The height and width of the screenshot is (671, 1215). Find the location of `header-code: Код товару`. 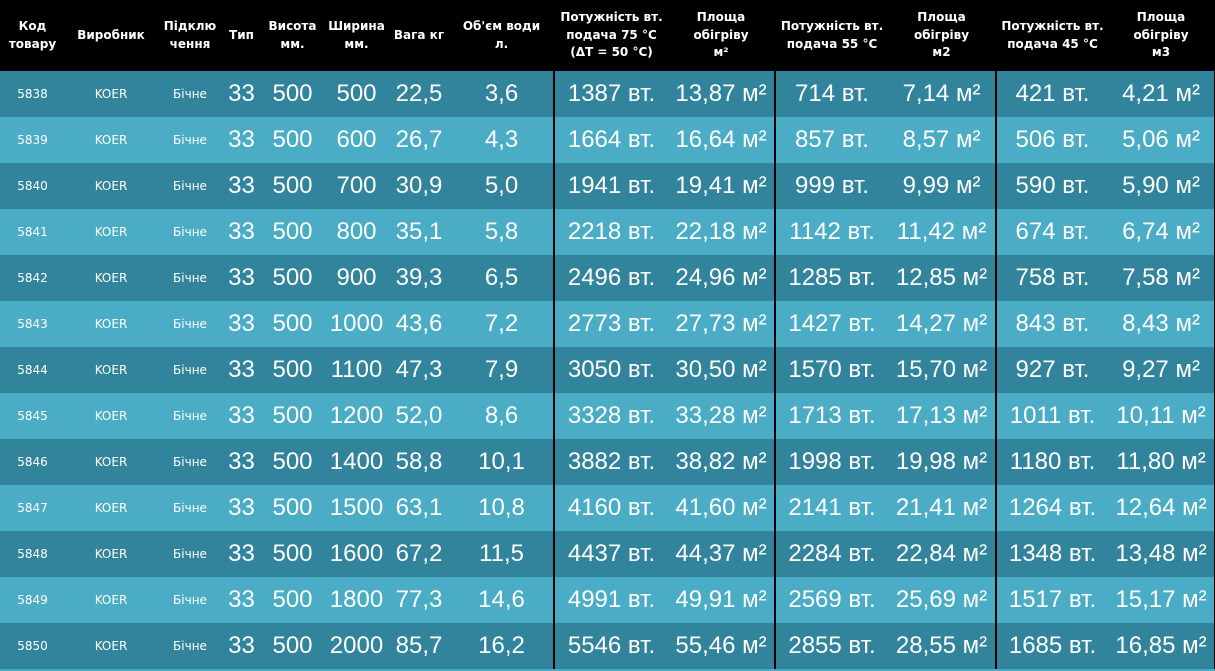

header-code: Код товару is located at coordinates (32, 35).